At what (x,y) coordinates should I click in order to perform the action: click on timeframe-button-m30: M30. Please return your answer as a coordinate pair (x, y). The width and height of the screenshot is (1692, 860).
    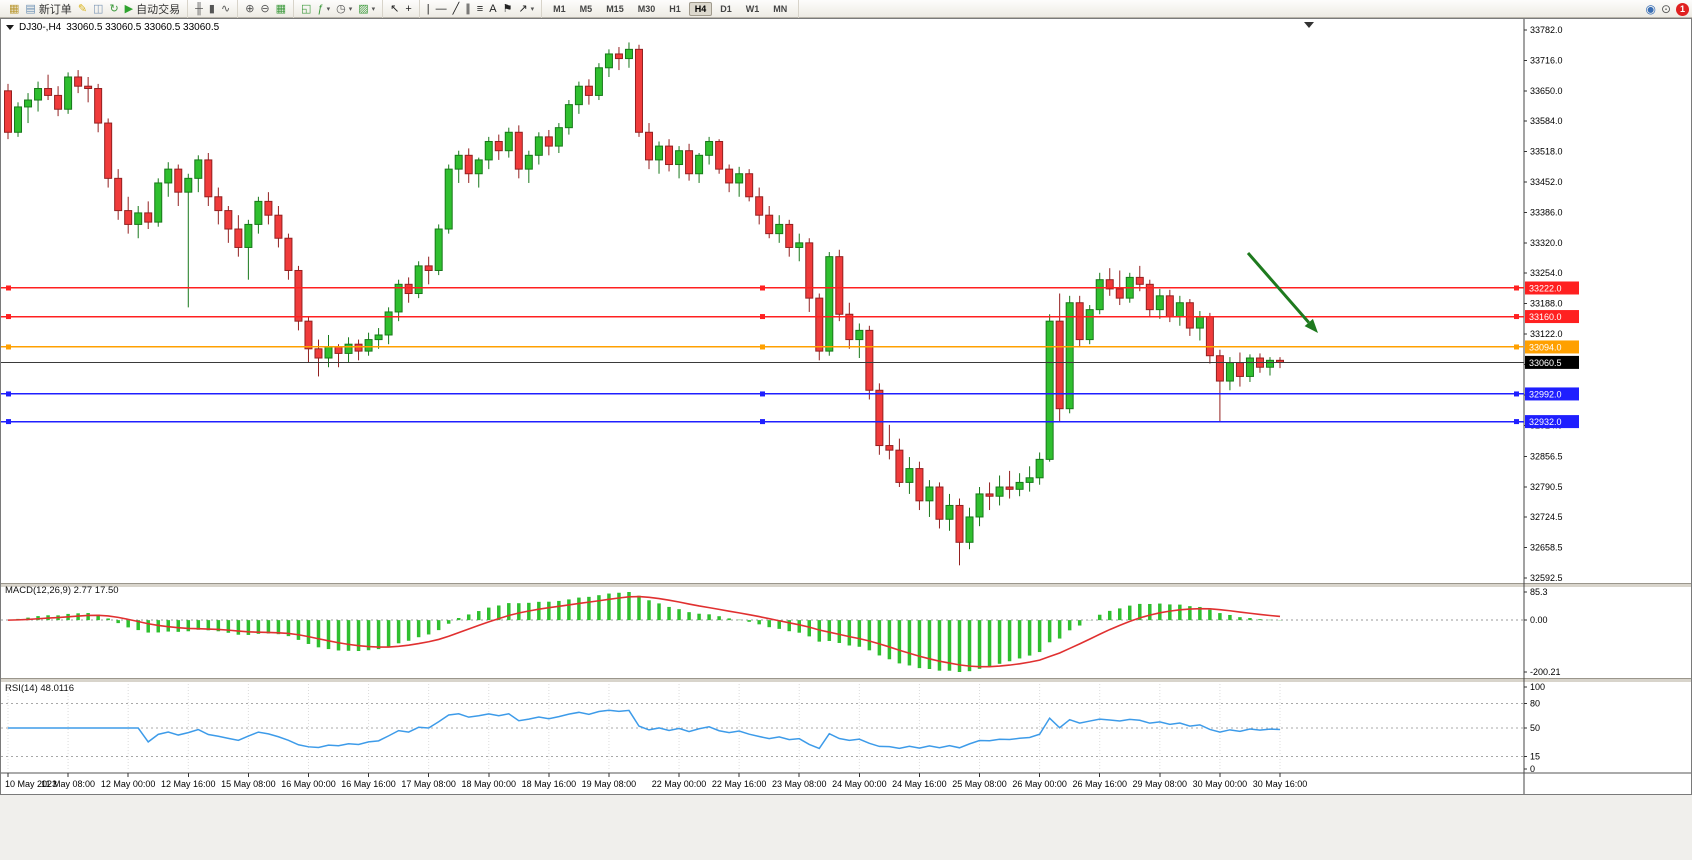
    Looking at the image, I should click on (646, 8).